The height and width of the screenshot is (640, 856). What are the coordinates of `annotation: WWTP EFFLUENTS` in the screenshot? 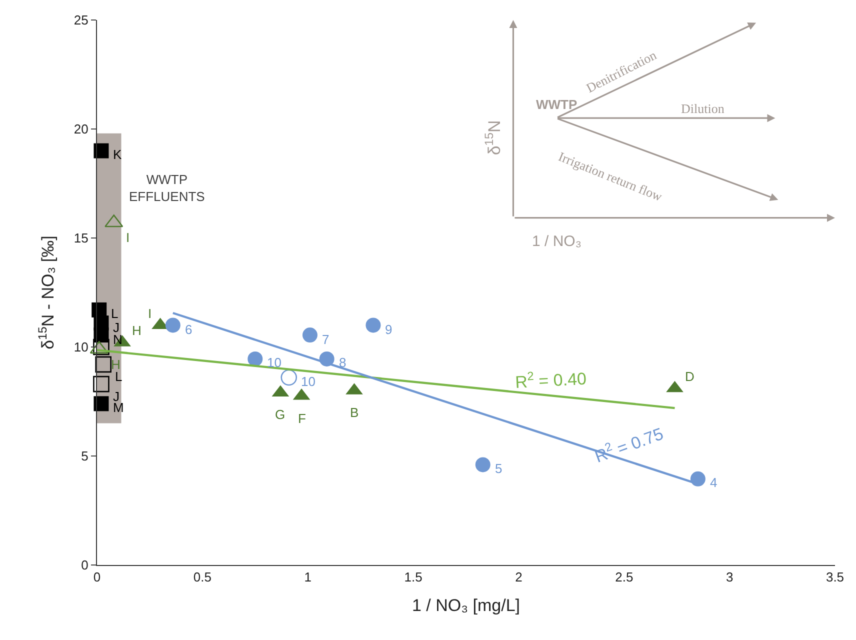 It's located at (167, 188).